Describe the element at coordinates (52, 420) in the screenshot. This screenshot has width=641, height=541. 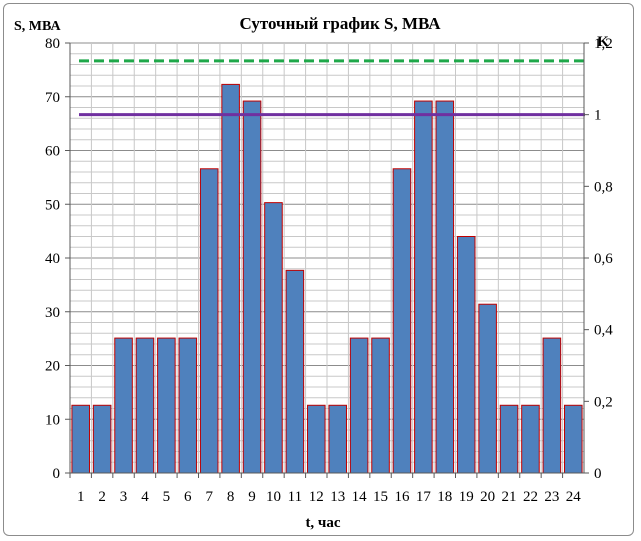
I see `y-tick-label: 10` at that location.